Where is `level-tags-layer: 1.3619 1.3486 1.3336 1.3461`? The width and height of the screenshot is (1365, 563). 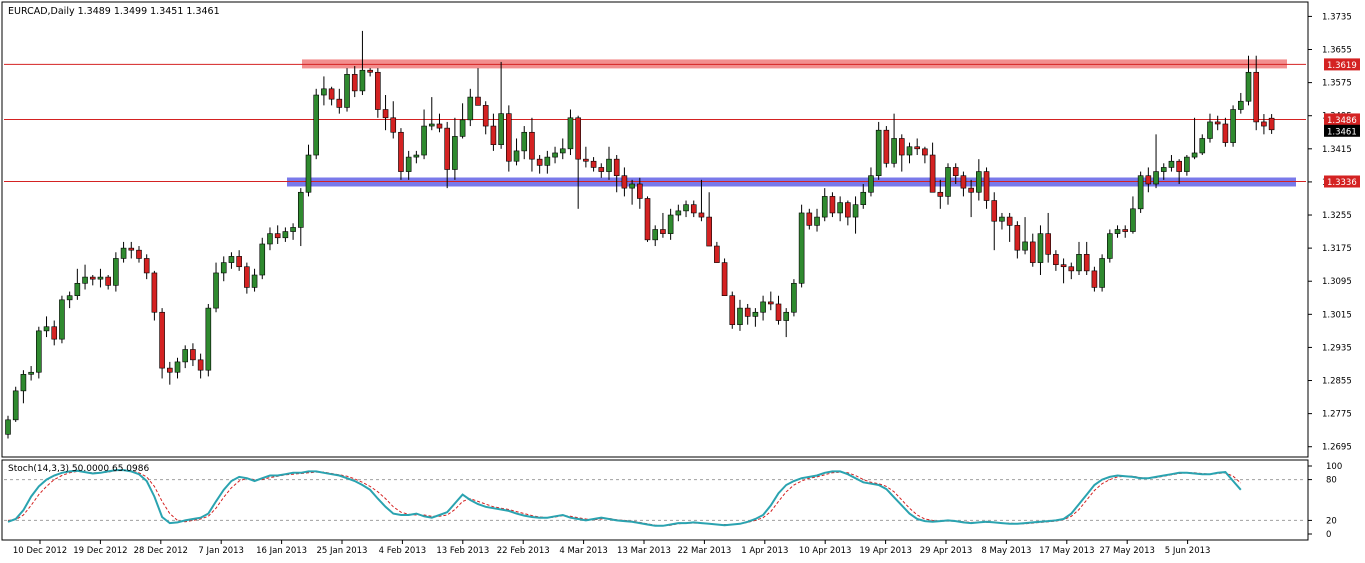
level-tags-layer: 1.3619 1.3486 1.3336 1.3461 is located at coordinates (1342, 123).